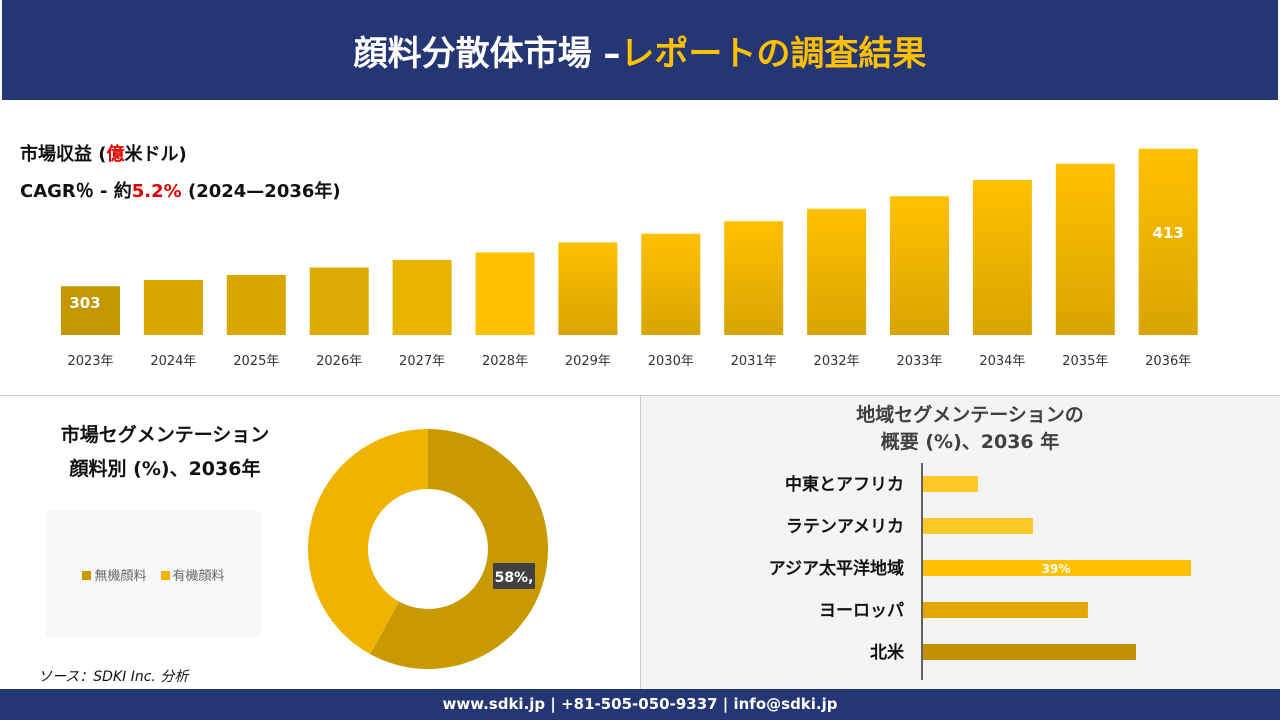 This screenshot has height=720, width=1280. What do you see at coordinates (487, 53) in the screenshot?
I see `title-main: 顔料分散体市場 –` at bounding box center [487, 53].